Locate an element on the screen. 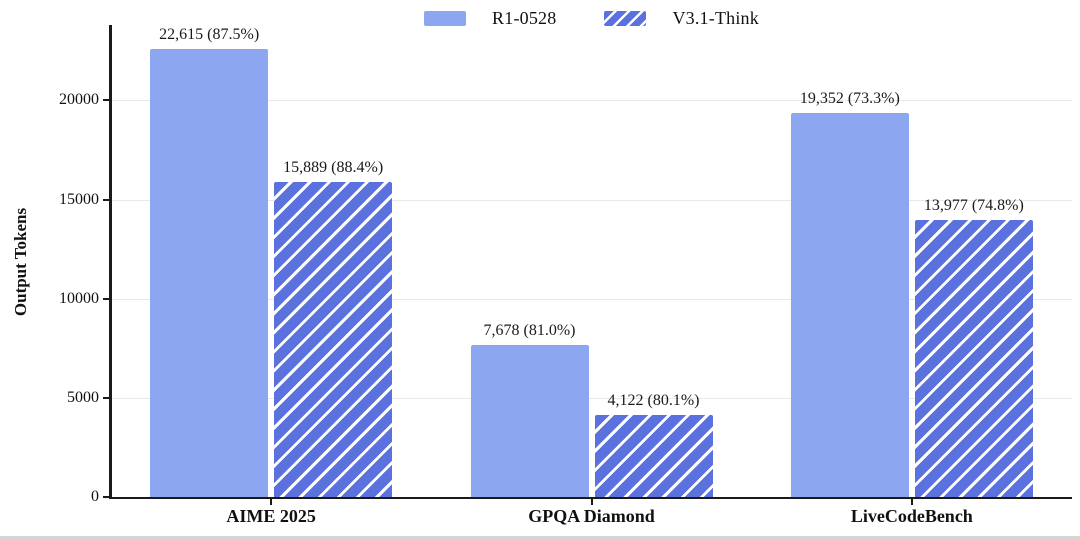 Image resolution: width=1080 pixels, height=539 pixels. x-tick-mark-aime-2025 is located at coordinates (271, 502).